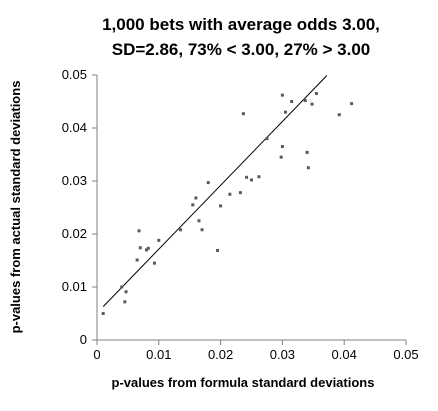 This screenshot has width=438, height=411. Describe the element at coordinates (241, 49) in the screenshot. I see `chart-subtitle: SD=2.86, 73% < 3.00, 27% > 3.00` at that location.